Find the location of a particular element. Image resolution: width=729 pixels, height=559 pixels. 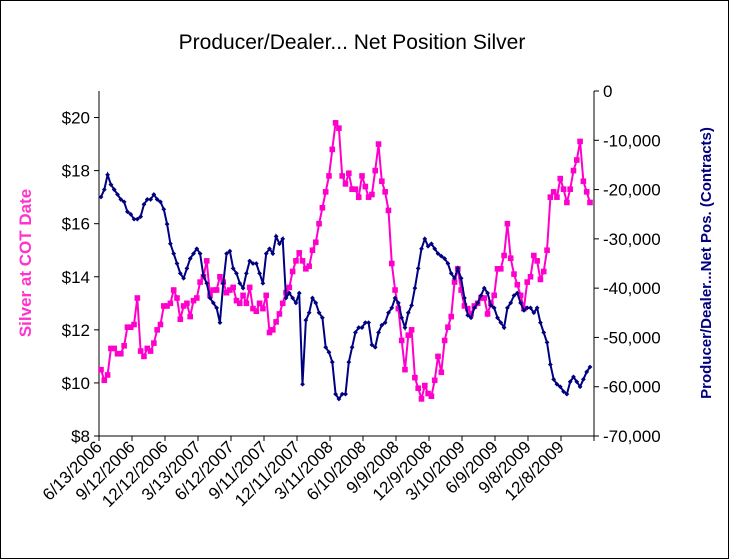

y-axis-right-label: Producer/Dealer...Net Pos. (Contracts) is located at coordinates (706, 263).